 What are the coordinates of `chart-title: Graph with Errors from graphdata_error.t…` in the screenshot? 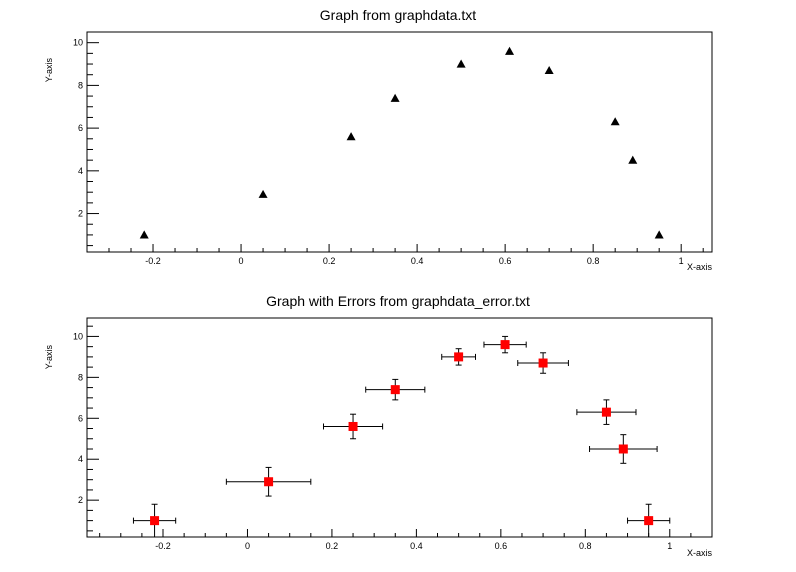 It's located at (398, 301).